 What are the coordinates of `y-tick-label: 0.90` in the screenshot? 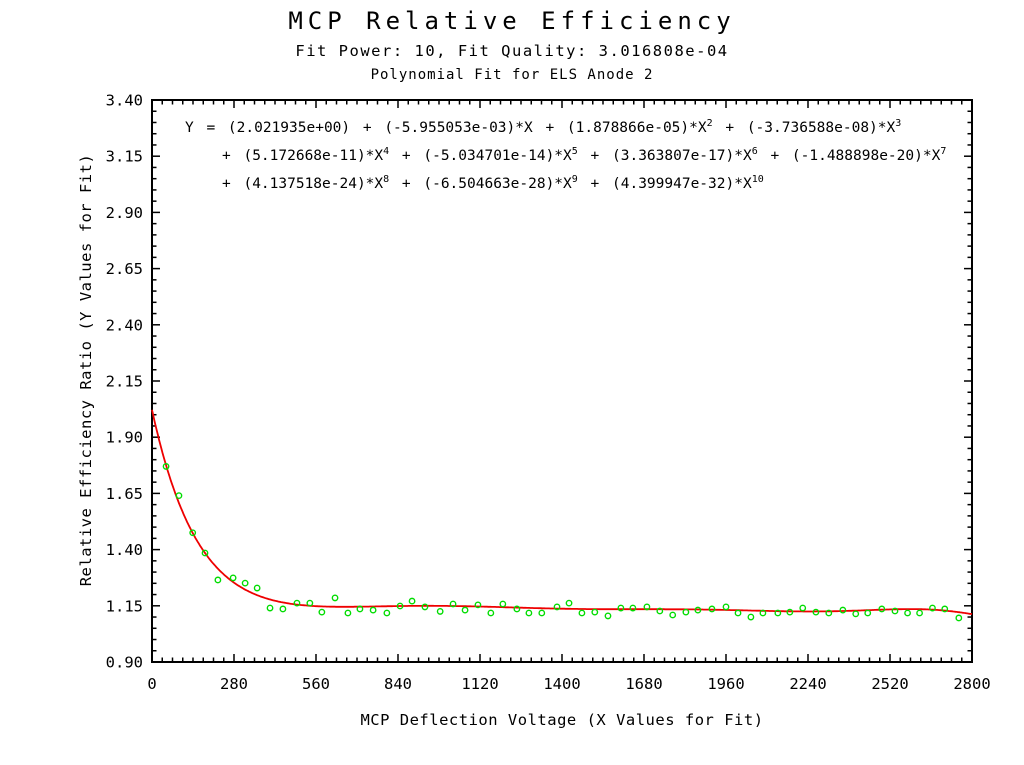 It's located at (124, 663).